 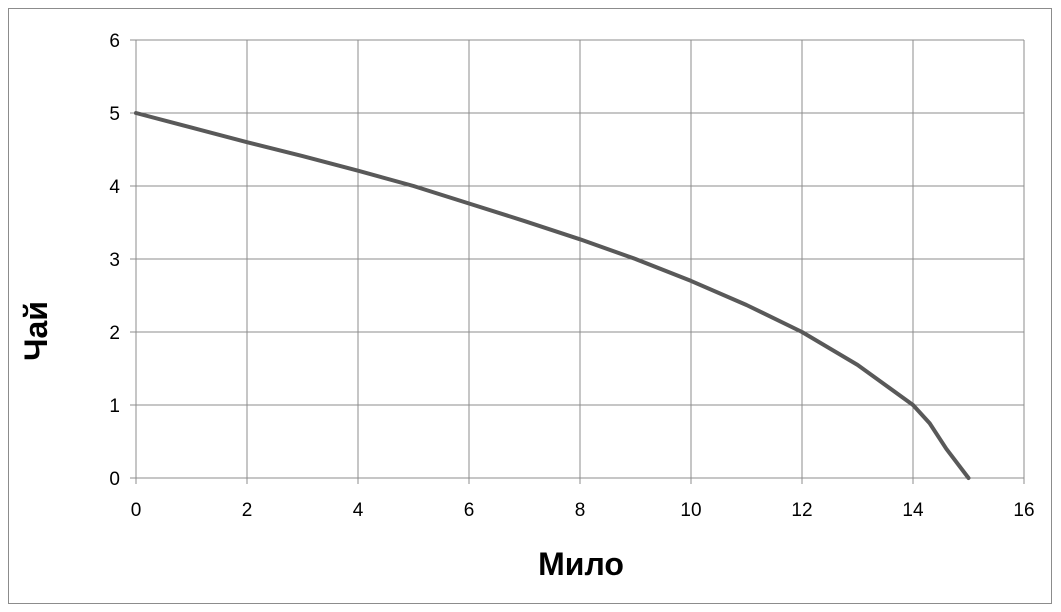 I want to click on x-tick-label: 8, so click(x=580, y=510).